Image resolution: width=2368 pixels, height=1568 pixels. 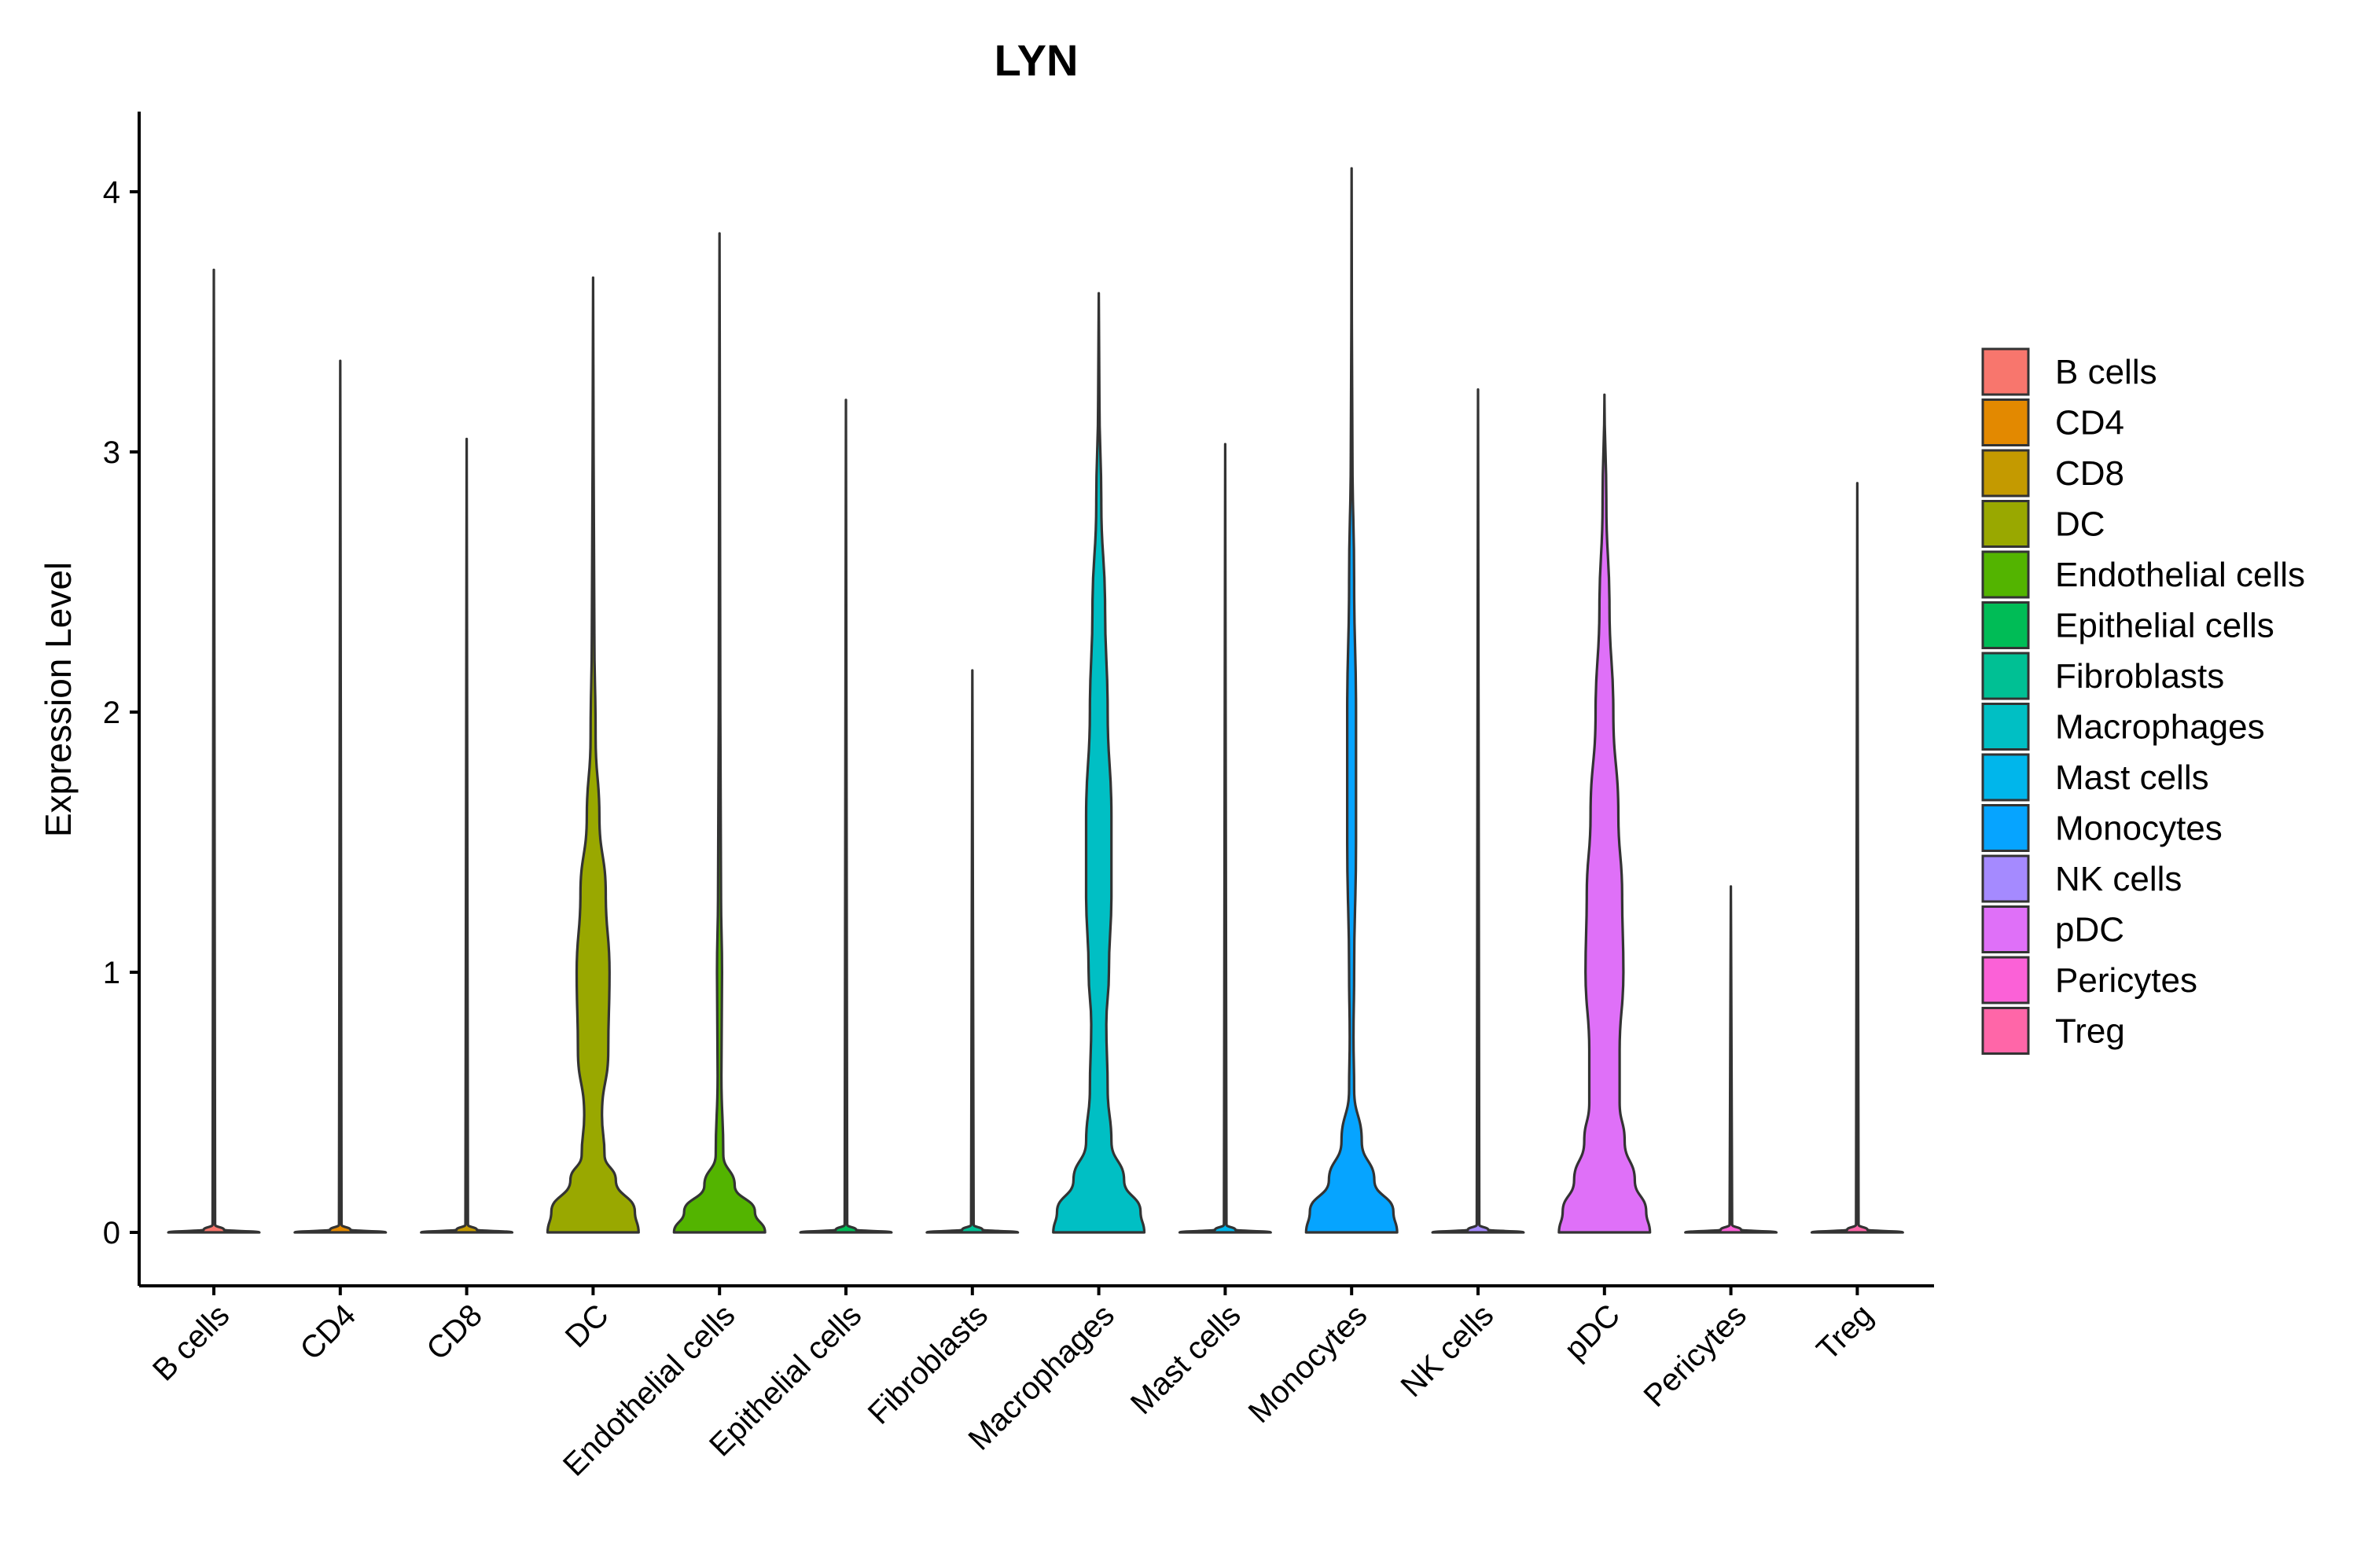 What do you see at coordinates (2139, 829) in the screenshot?
I see `legend-label-monocytes: Monocytes` at bounding box center [2139, 829].